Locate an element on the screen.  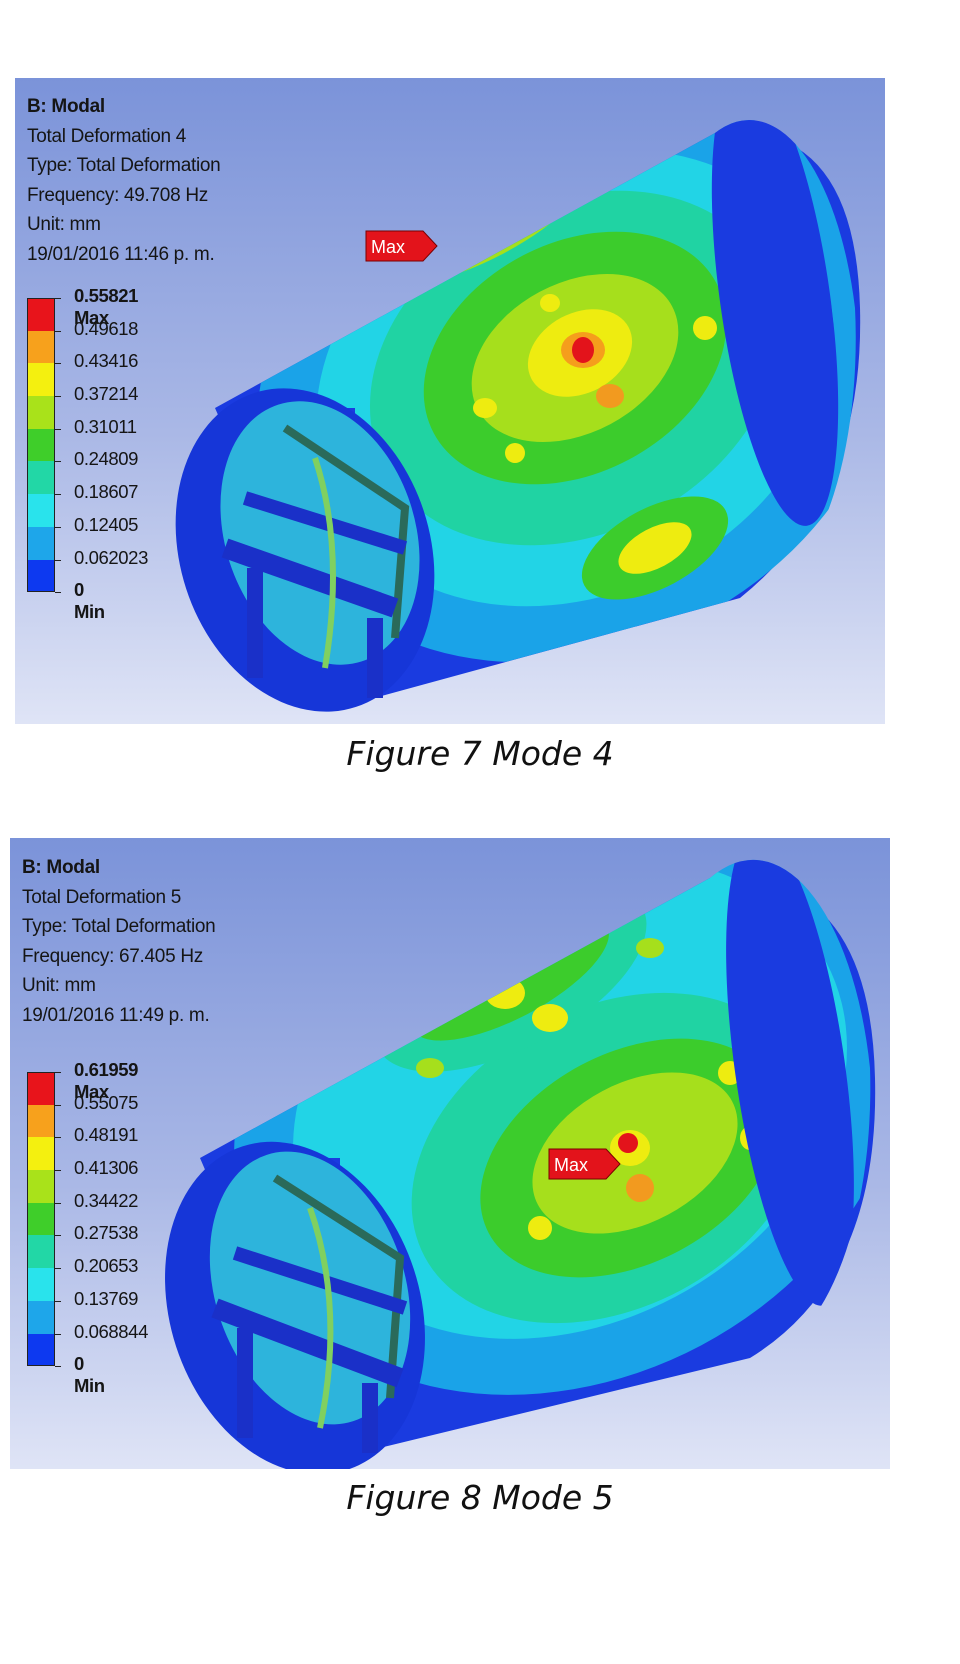
result-frequency: Frequency: 49.708 Hz is located at coordinates (117, 195).